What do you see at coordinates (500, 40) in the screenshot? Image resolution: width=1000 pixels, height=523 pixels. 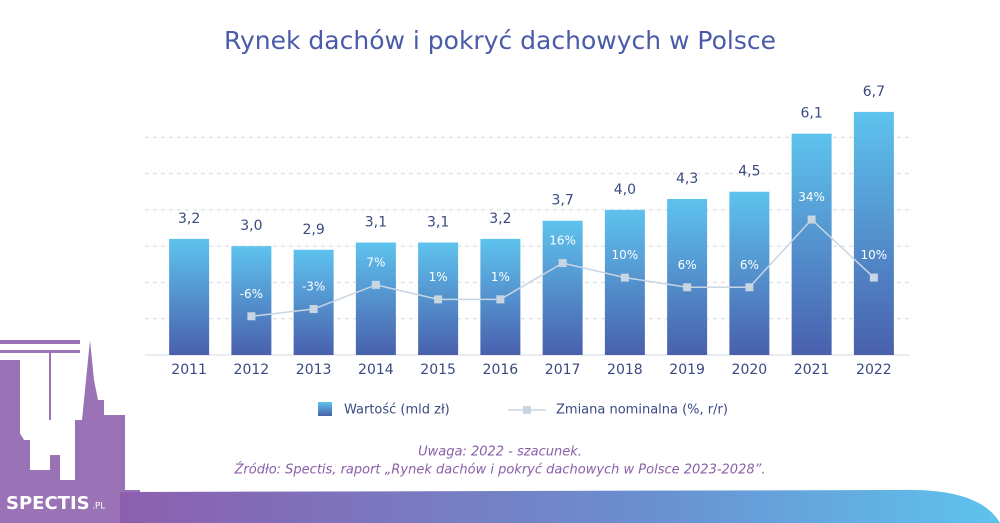 I see `chart-title: Rynek dachów i pokryć dachowych w Polsce` at bounding box center [500, 40].